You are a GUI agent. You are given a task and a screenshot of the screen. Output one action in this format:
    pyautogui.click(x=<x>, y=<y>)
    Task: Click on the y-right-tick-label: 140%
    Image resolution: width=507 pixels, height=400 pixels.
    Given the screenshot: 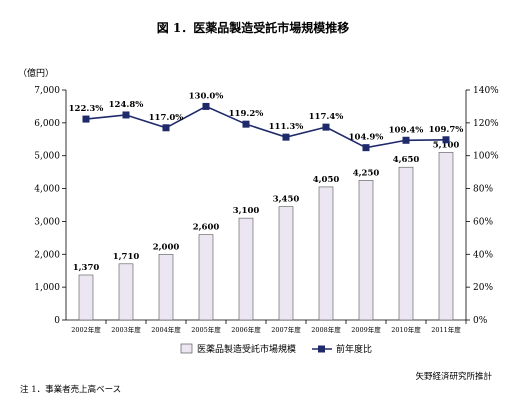 What is the action you would take?
    pyautogui.click(x=486, y=91)
    